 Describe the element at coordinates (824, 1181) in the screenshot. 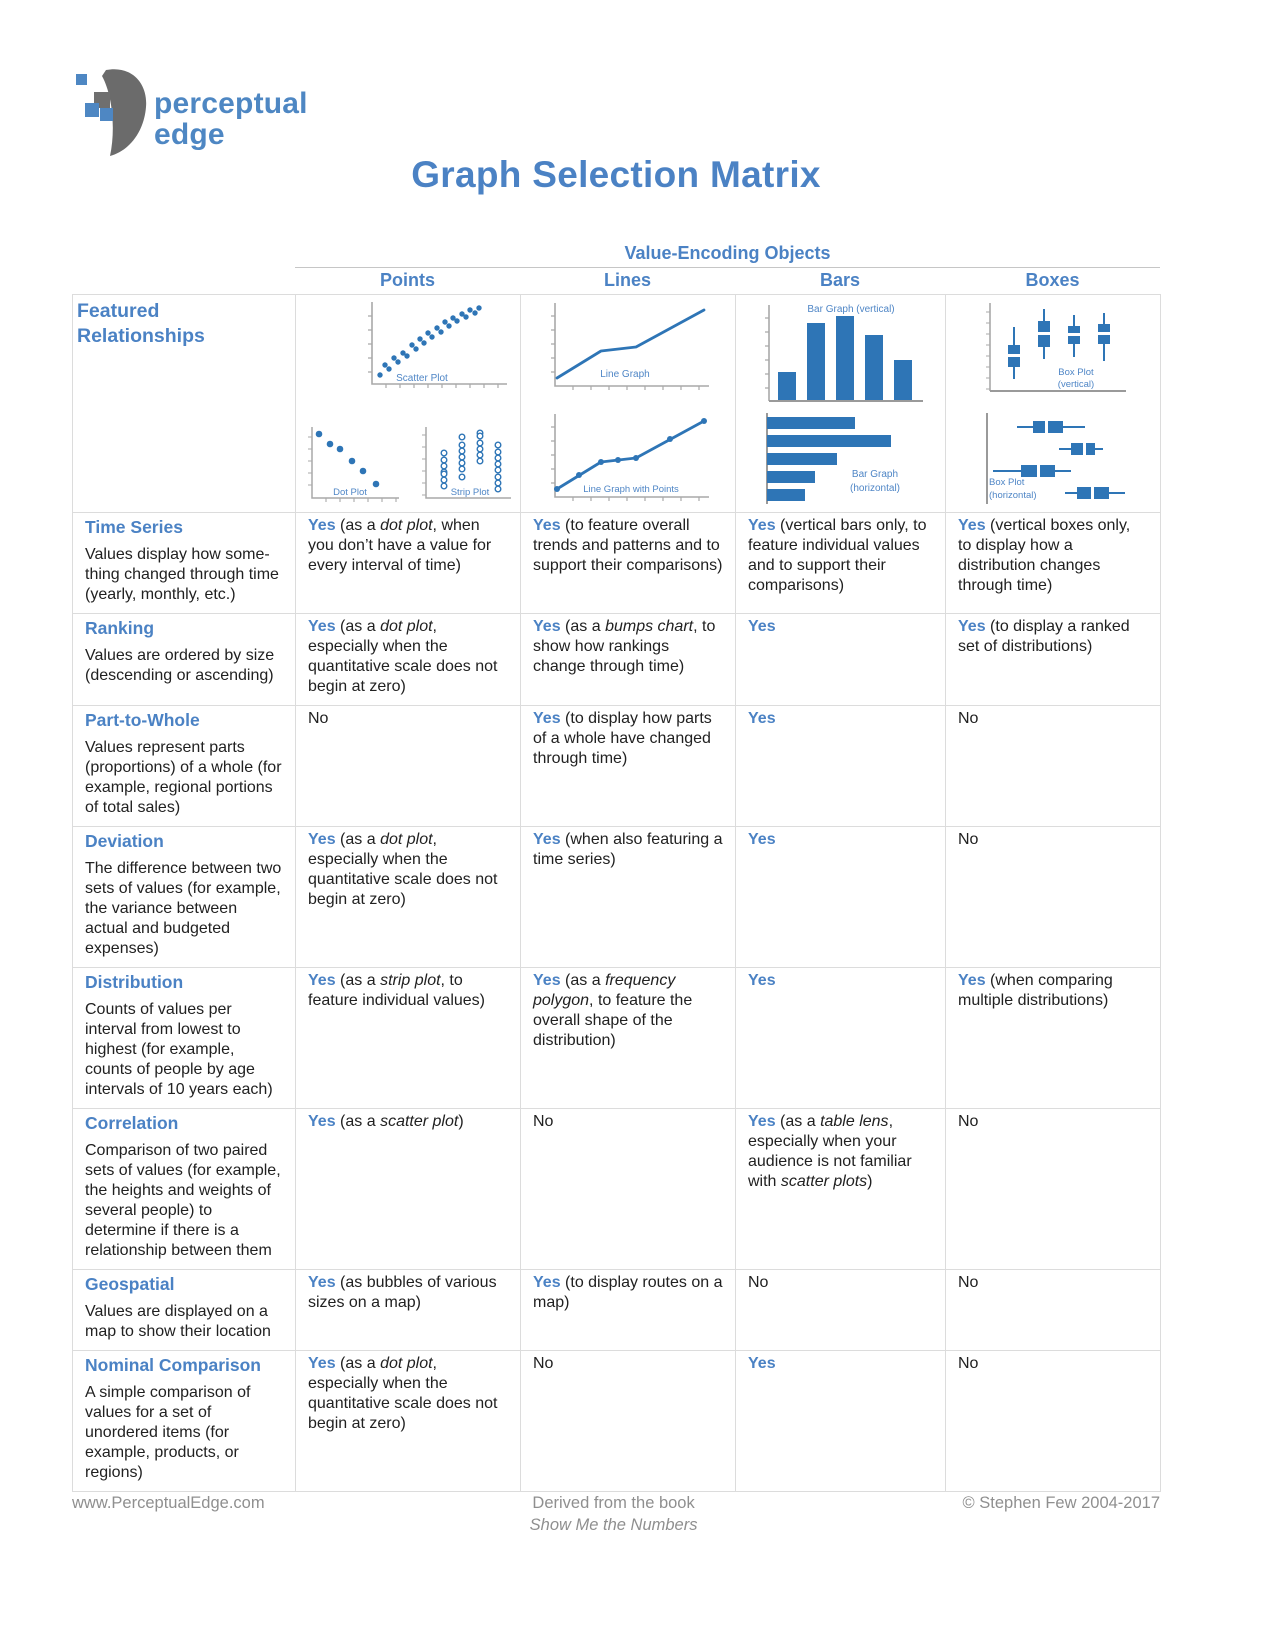

I see `chart-type-term: scatter plots` at that location.